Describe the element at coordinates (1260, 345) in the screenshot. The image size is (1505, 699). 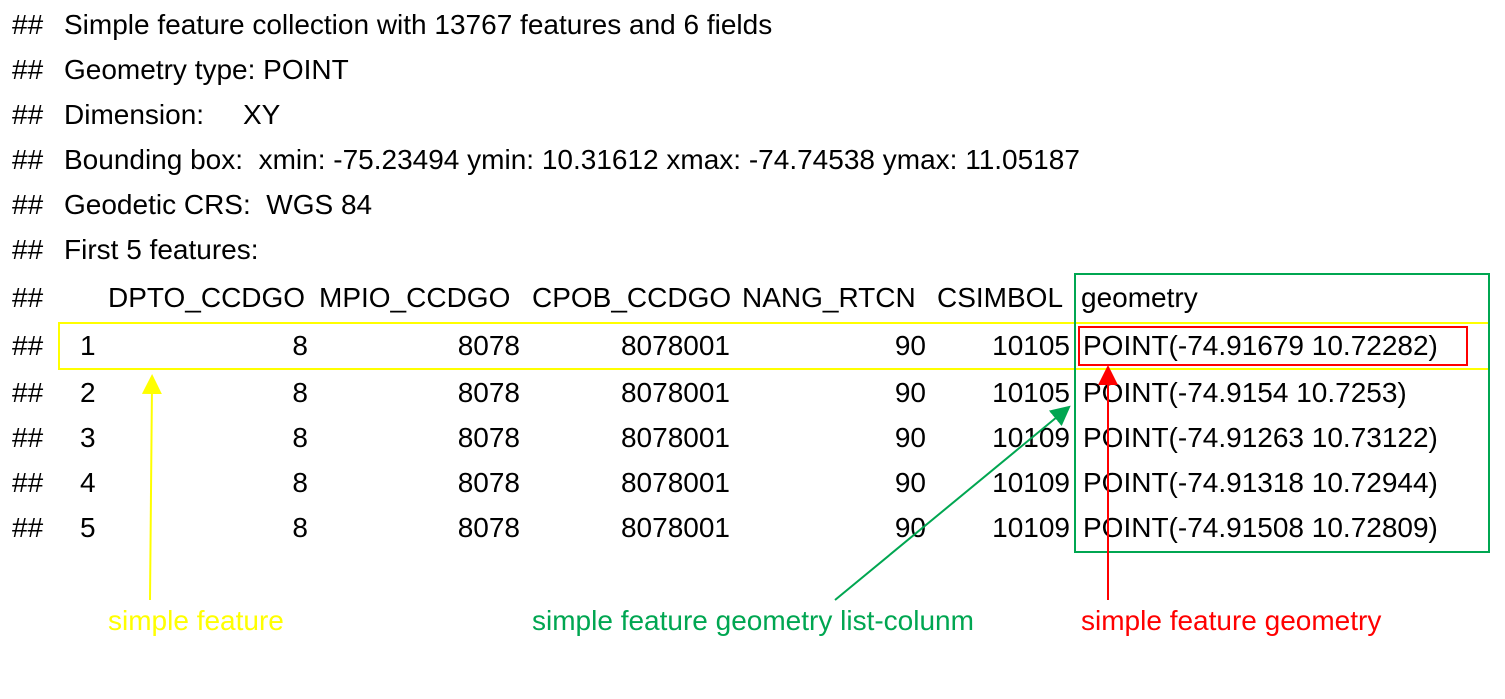
I see `geometry-cell: POINT(-74.91679 10.72282)` at that location.